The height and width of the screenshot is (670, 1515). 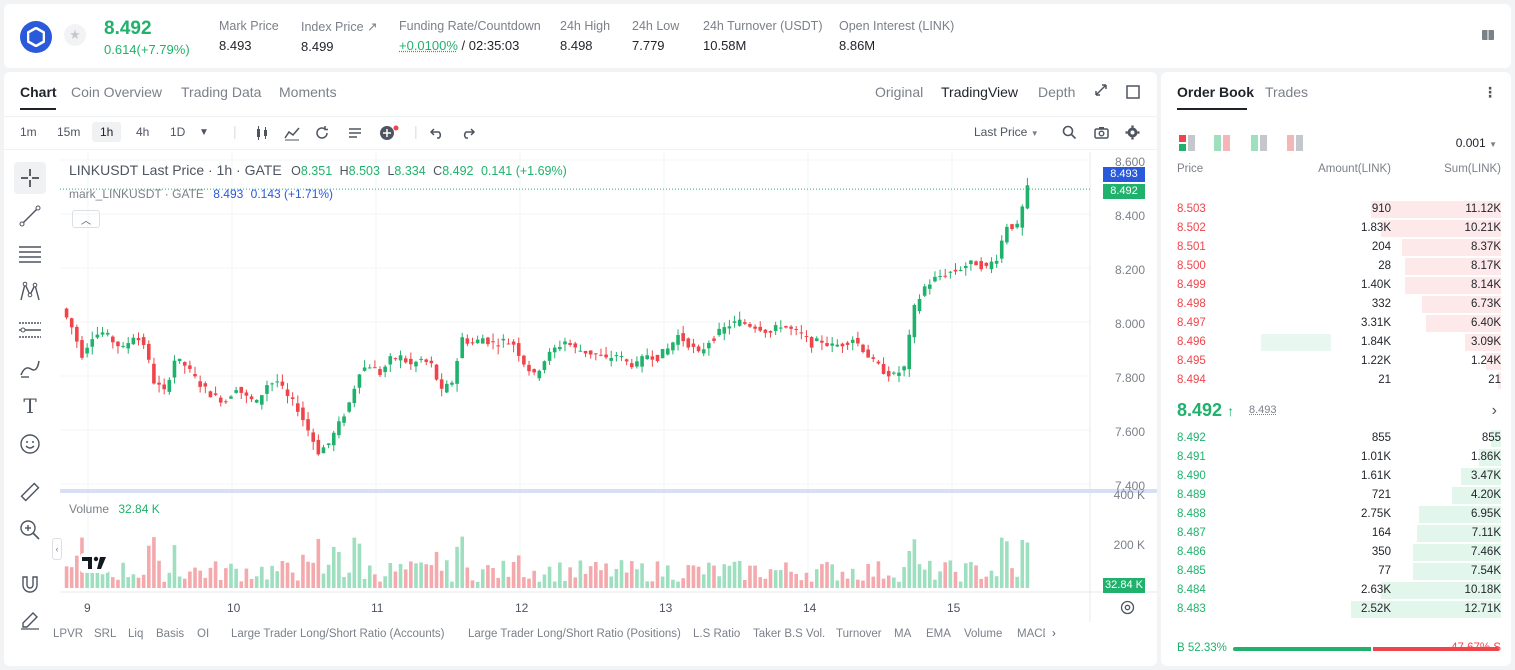 I want to click on bid-row: 8.486 350 7.46K, so click(x=1336, y=552).